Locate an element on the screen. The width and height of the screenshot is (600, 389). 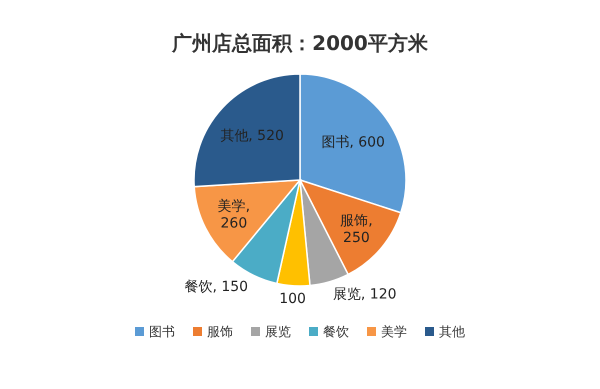
legend-label: 服饰 is located at coordinates (220, 332).